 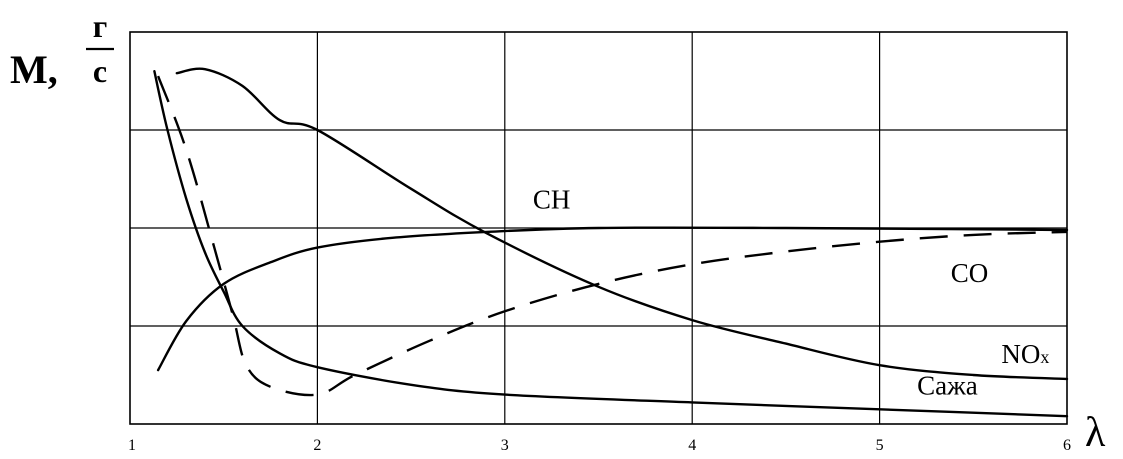 What do you see at coordinates (970, 273) in the screenshot?
I see `curve-label-co: CO` at bounding box center [970, 273].